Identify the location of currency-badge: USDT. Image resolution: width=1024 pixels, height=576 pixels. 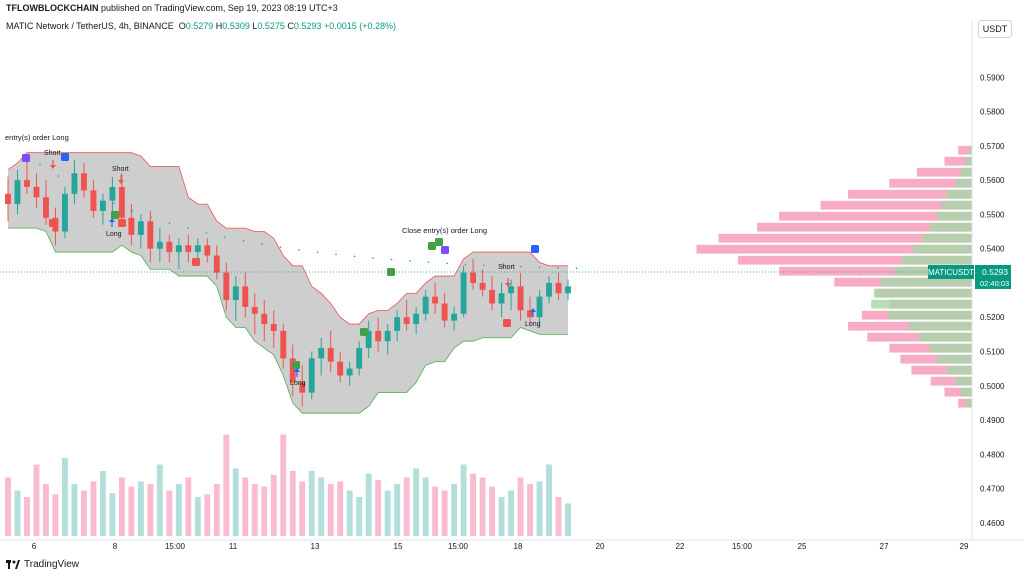
(995, 29).